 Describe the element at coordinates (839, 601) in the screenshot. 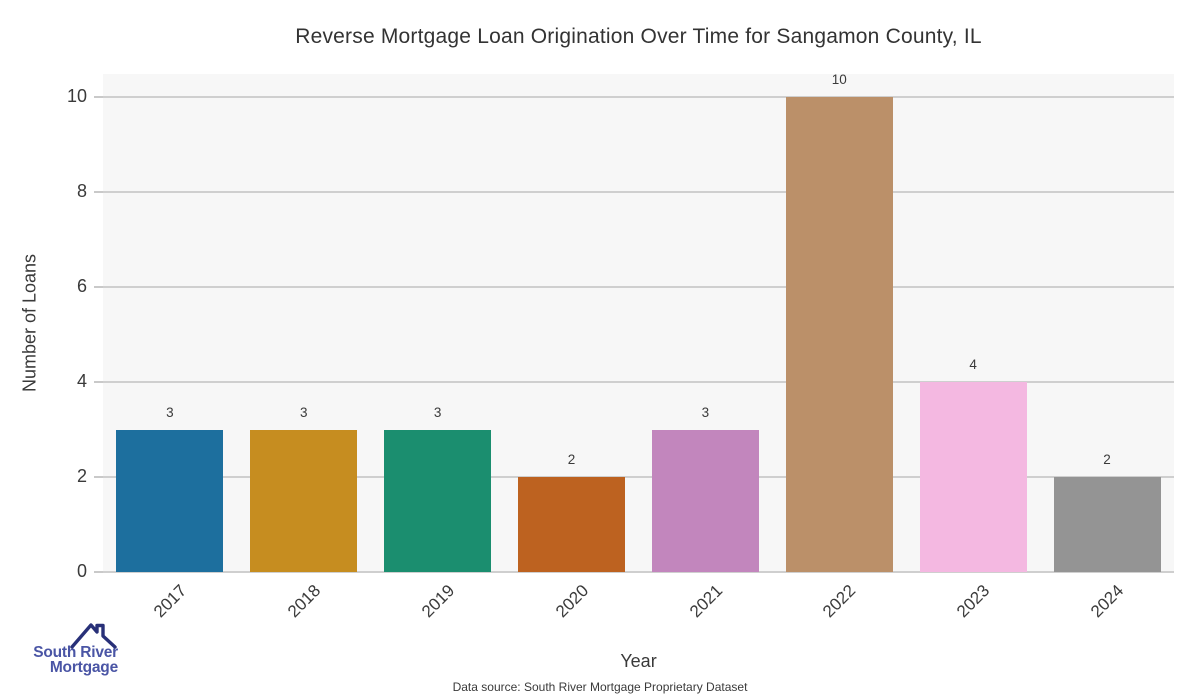

I see `x-tick-label-2022: 2022` at that location.